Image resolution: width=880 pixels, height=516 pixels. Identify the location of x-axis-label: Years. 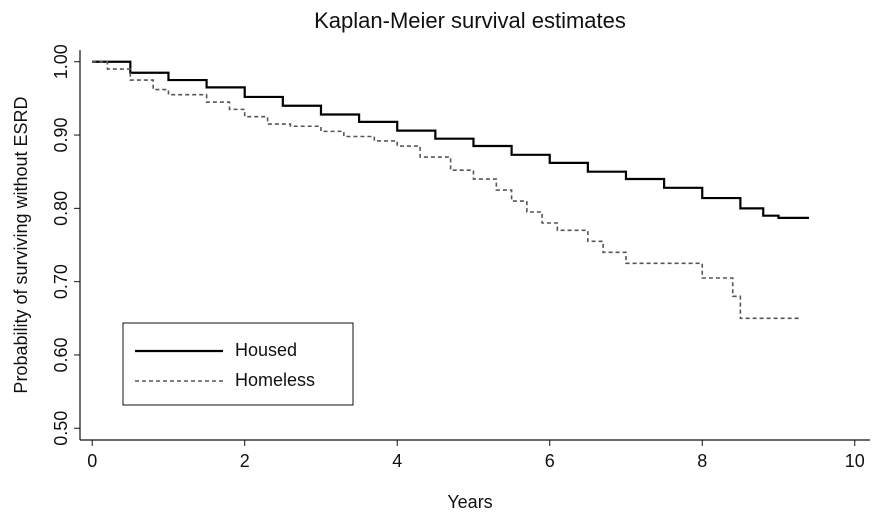
(469, 502).